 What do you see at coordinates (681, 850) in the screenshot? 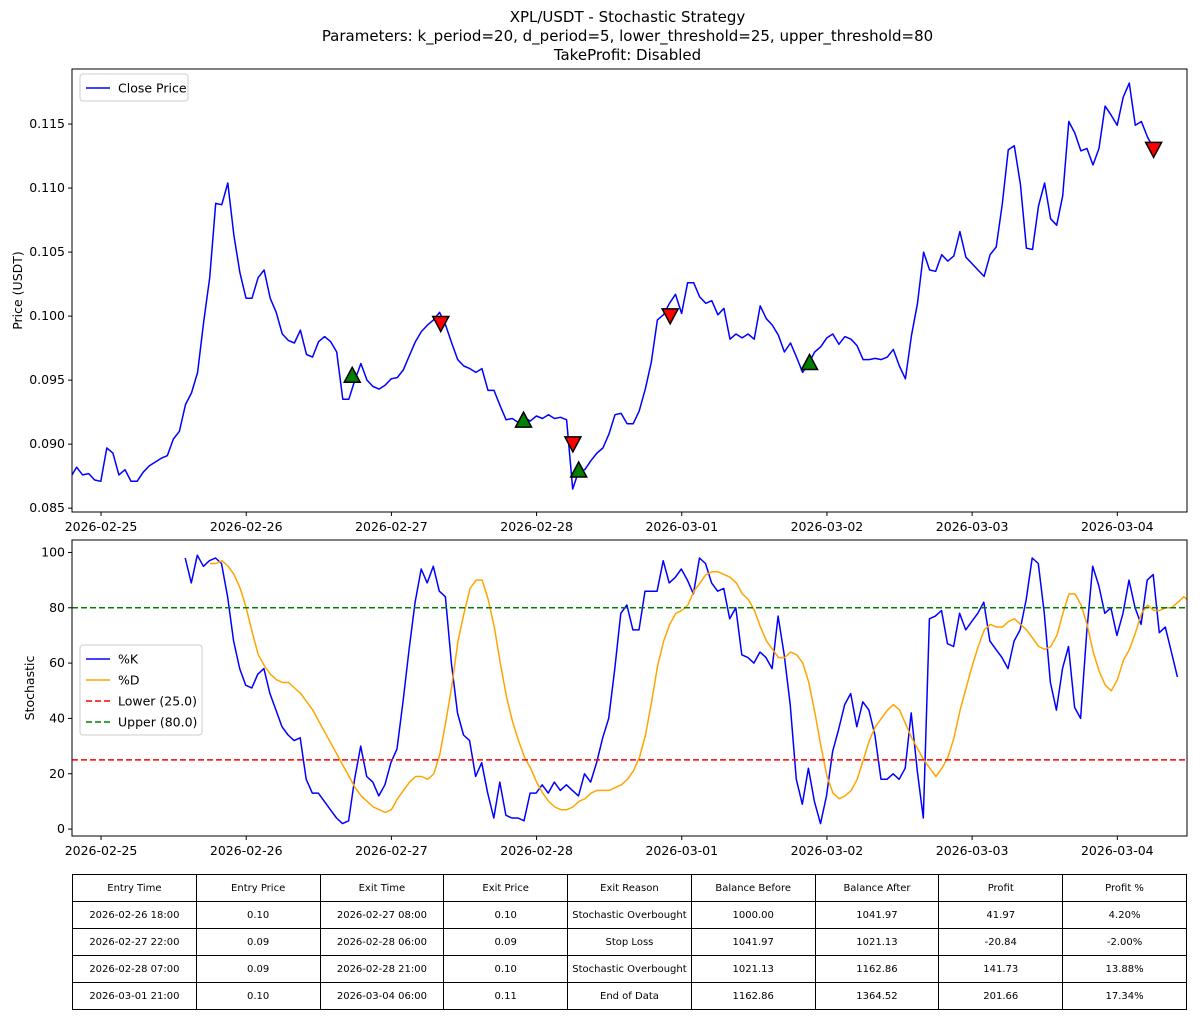
I see `x-tick-label: 2026-03-01` at bounding box center [681, 850].